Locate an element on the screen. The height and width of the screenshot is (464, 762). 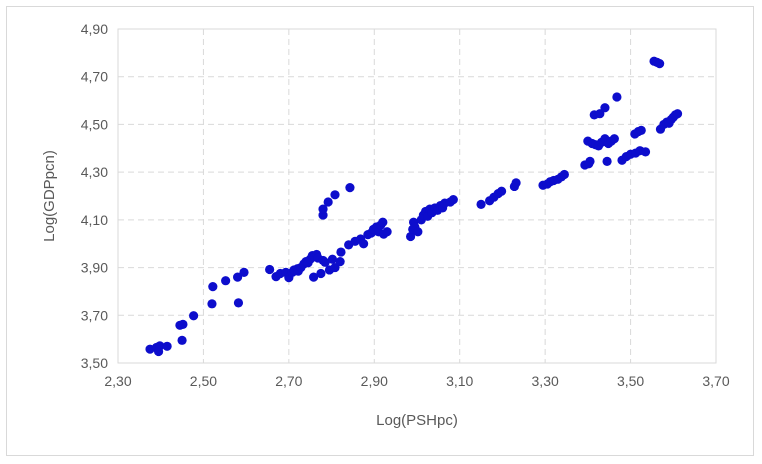
y-tick-label: 3,50 is located at coordinates (94, 363).